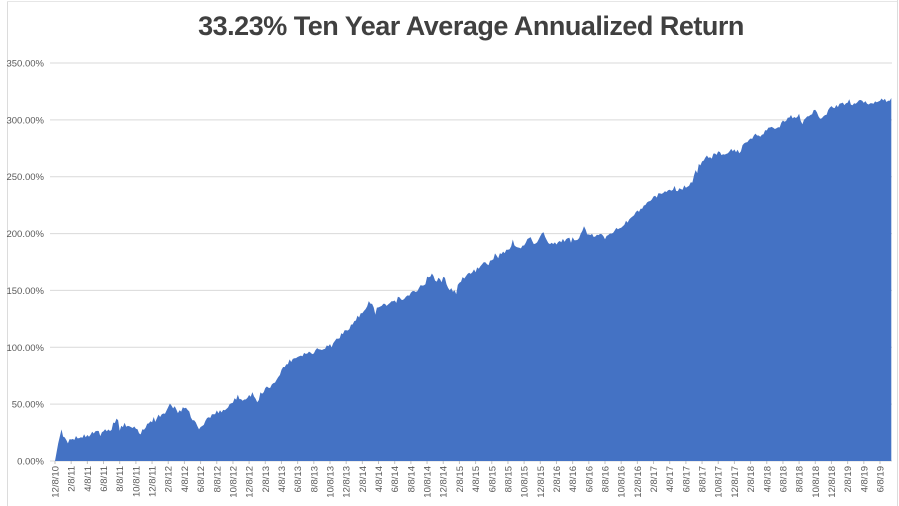 This screenshot has width=899, height=506. Describe the element at coordinates (120, 479) in the screenshot. I see `x-tick-label: 8/8/11` at that location.